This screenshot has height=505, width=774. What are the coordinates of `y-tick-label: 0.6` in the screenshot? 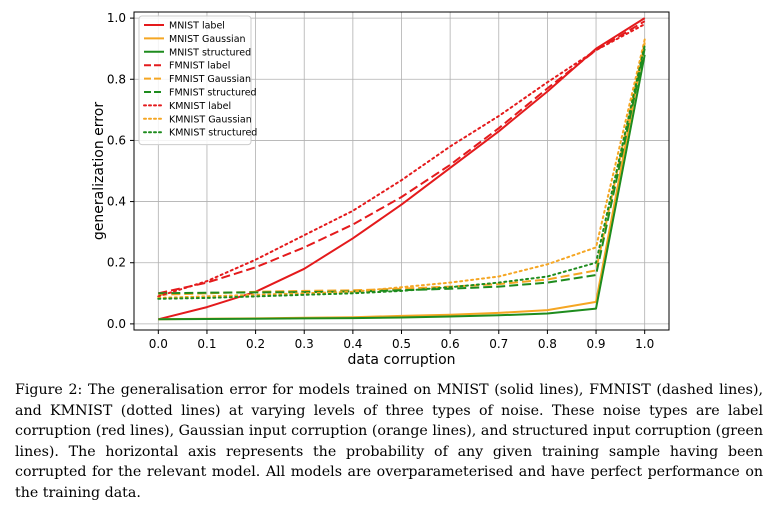 It's located at (116, 140).